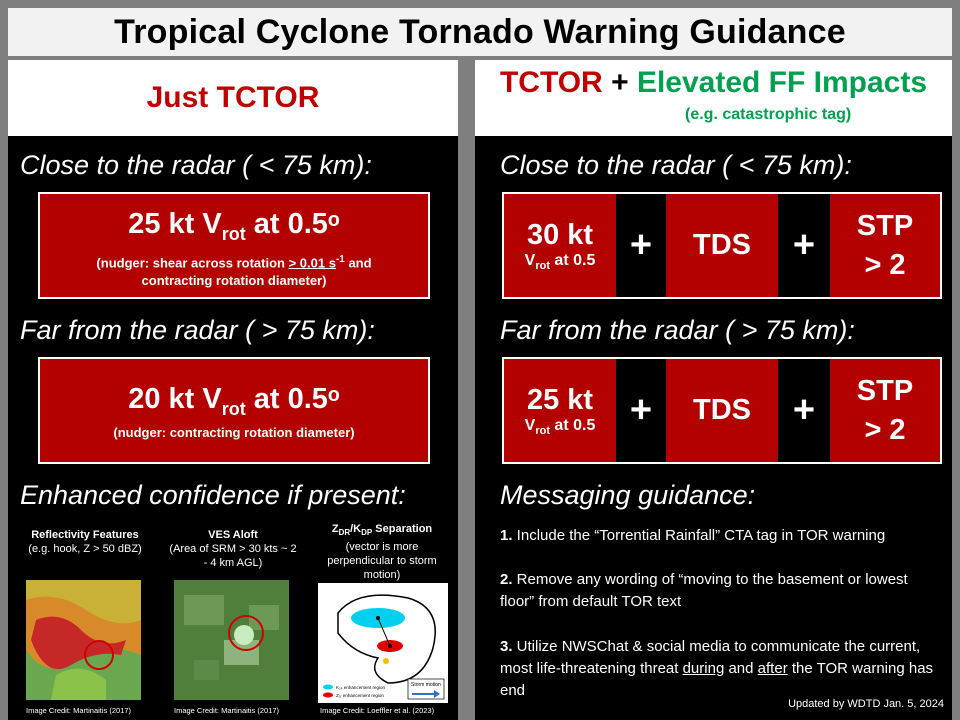 The width and height of the screenshot is (960, 720). I want to click on right-far-combo: 25 kt Vrot at 0.5 + TDS + STP > 2, so click(722, 410).